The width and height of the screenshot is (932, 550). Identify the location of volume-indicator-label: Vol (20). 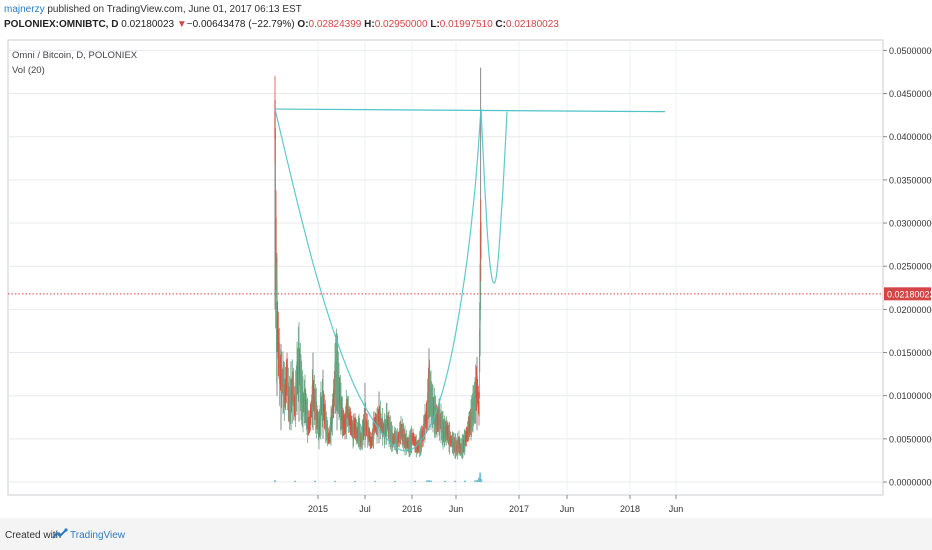
(28, 70).